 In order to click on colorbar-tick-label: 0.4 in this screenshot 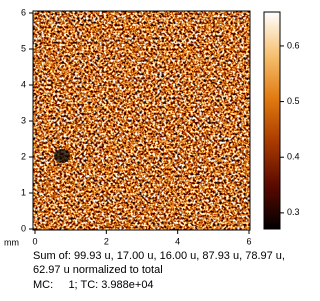, I will do `click(293, 157)`.